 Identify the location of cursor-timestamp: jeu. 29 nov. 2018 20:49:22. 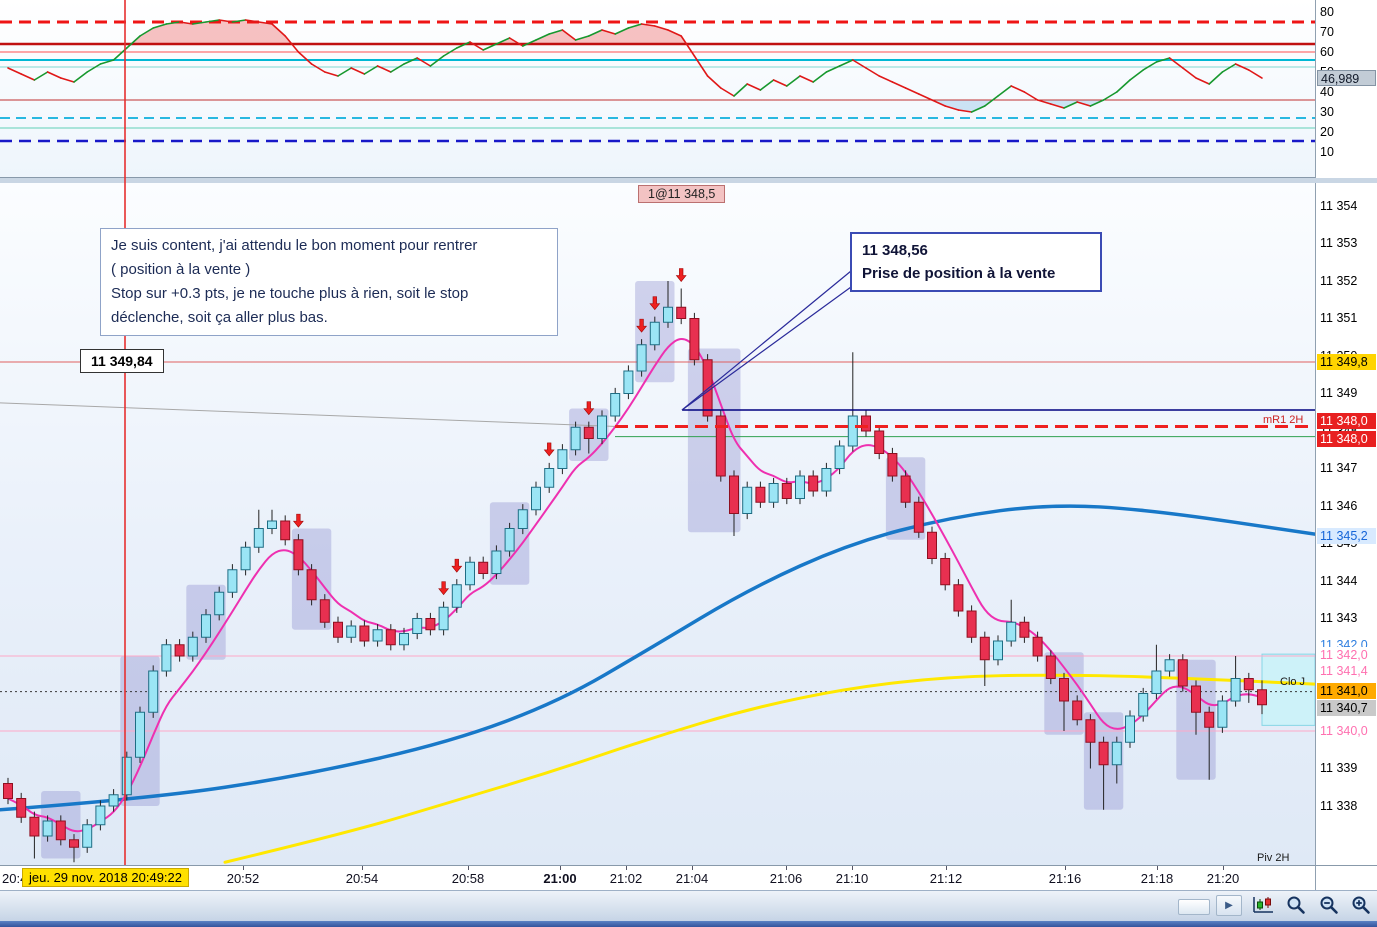
(105, 877).